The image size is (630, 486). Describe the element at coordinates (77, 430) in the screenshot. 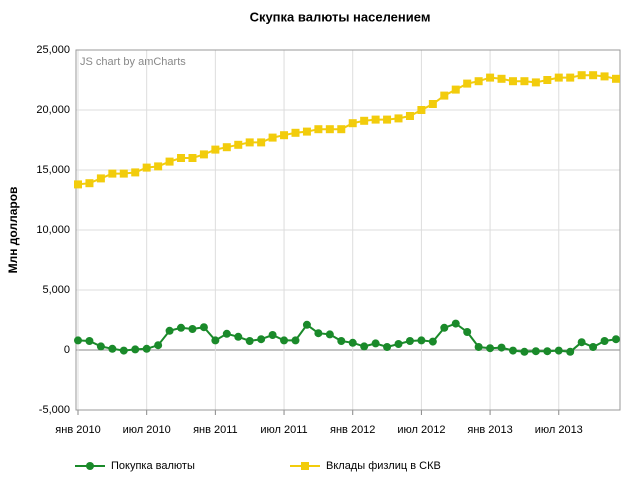

I see `x-tick-label: янв 2010` at that location.